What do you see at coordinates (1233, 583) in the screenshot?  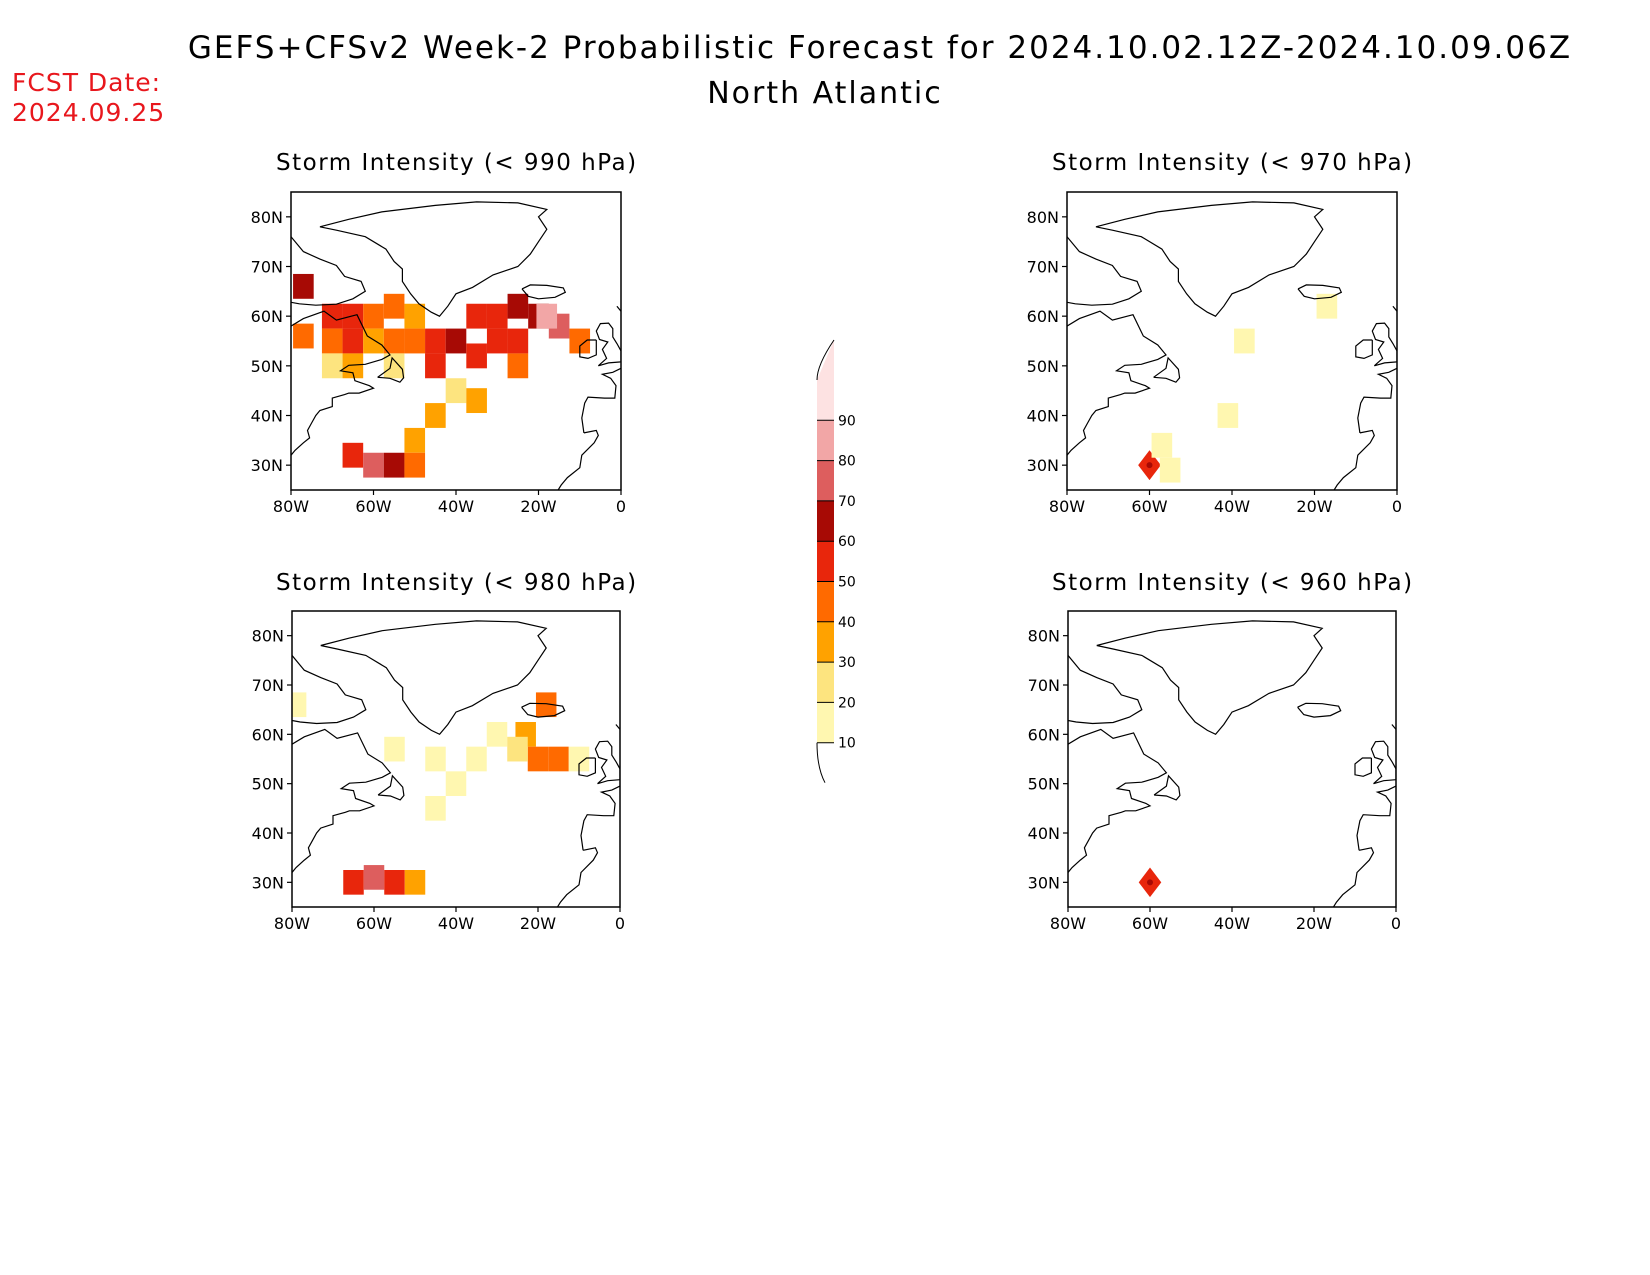 I see `panel-title-960: Storm Intensity (< 960 hPa)` at bounding box center [1233, 583].